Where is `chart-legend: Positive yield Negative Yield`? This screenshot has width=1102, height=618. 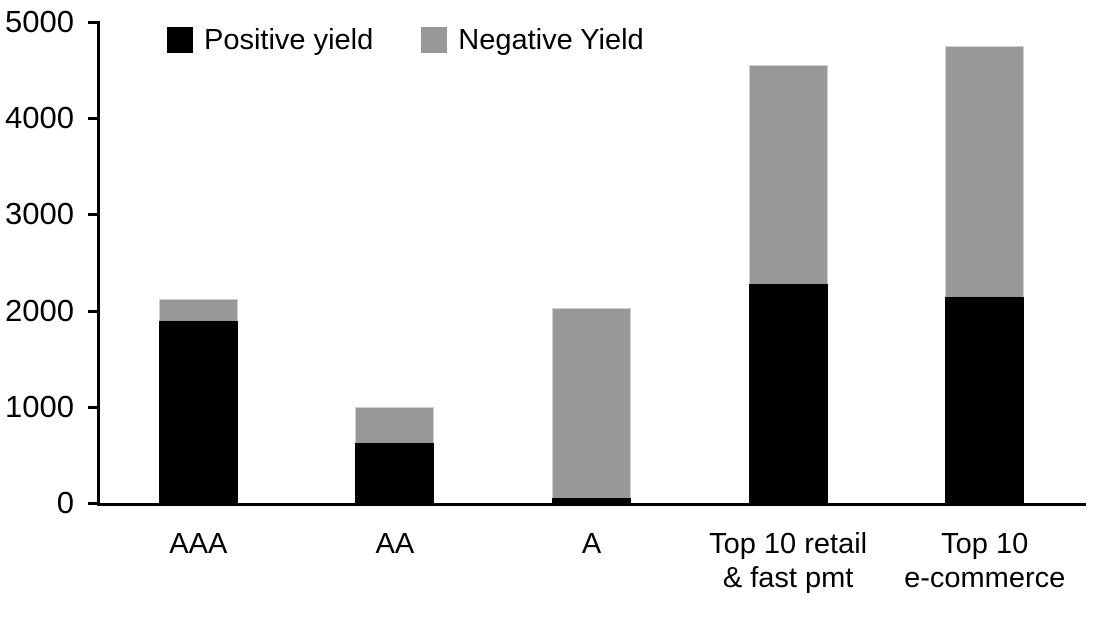
chart-legend: Positive yield Negative Yield is located at coordinates (405, 40).